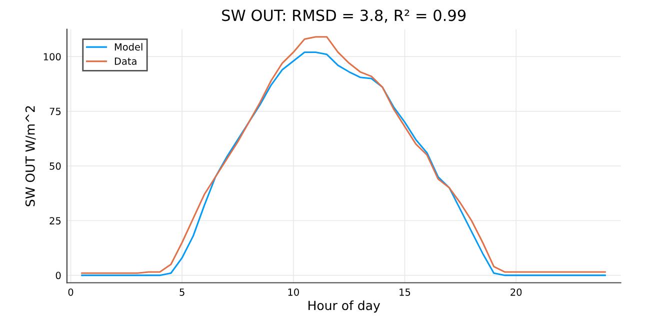 The image size is (650, 325). Describe the element at coordinates (516, 292) in the screenshot. I see `x-tick-label: 20` at that location.